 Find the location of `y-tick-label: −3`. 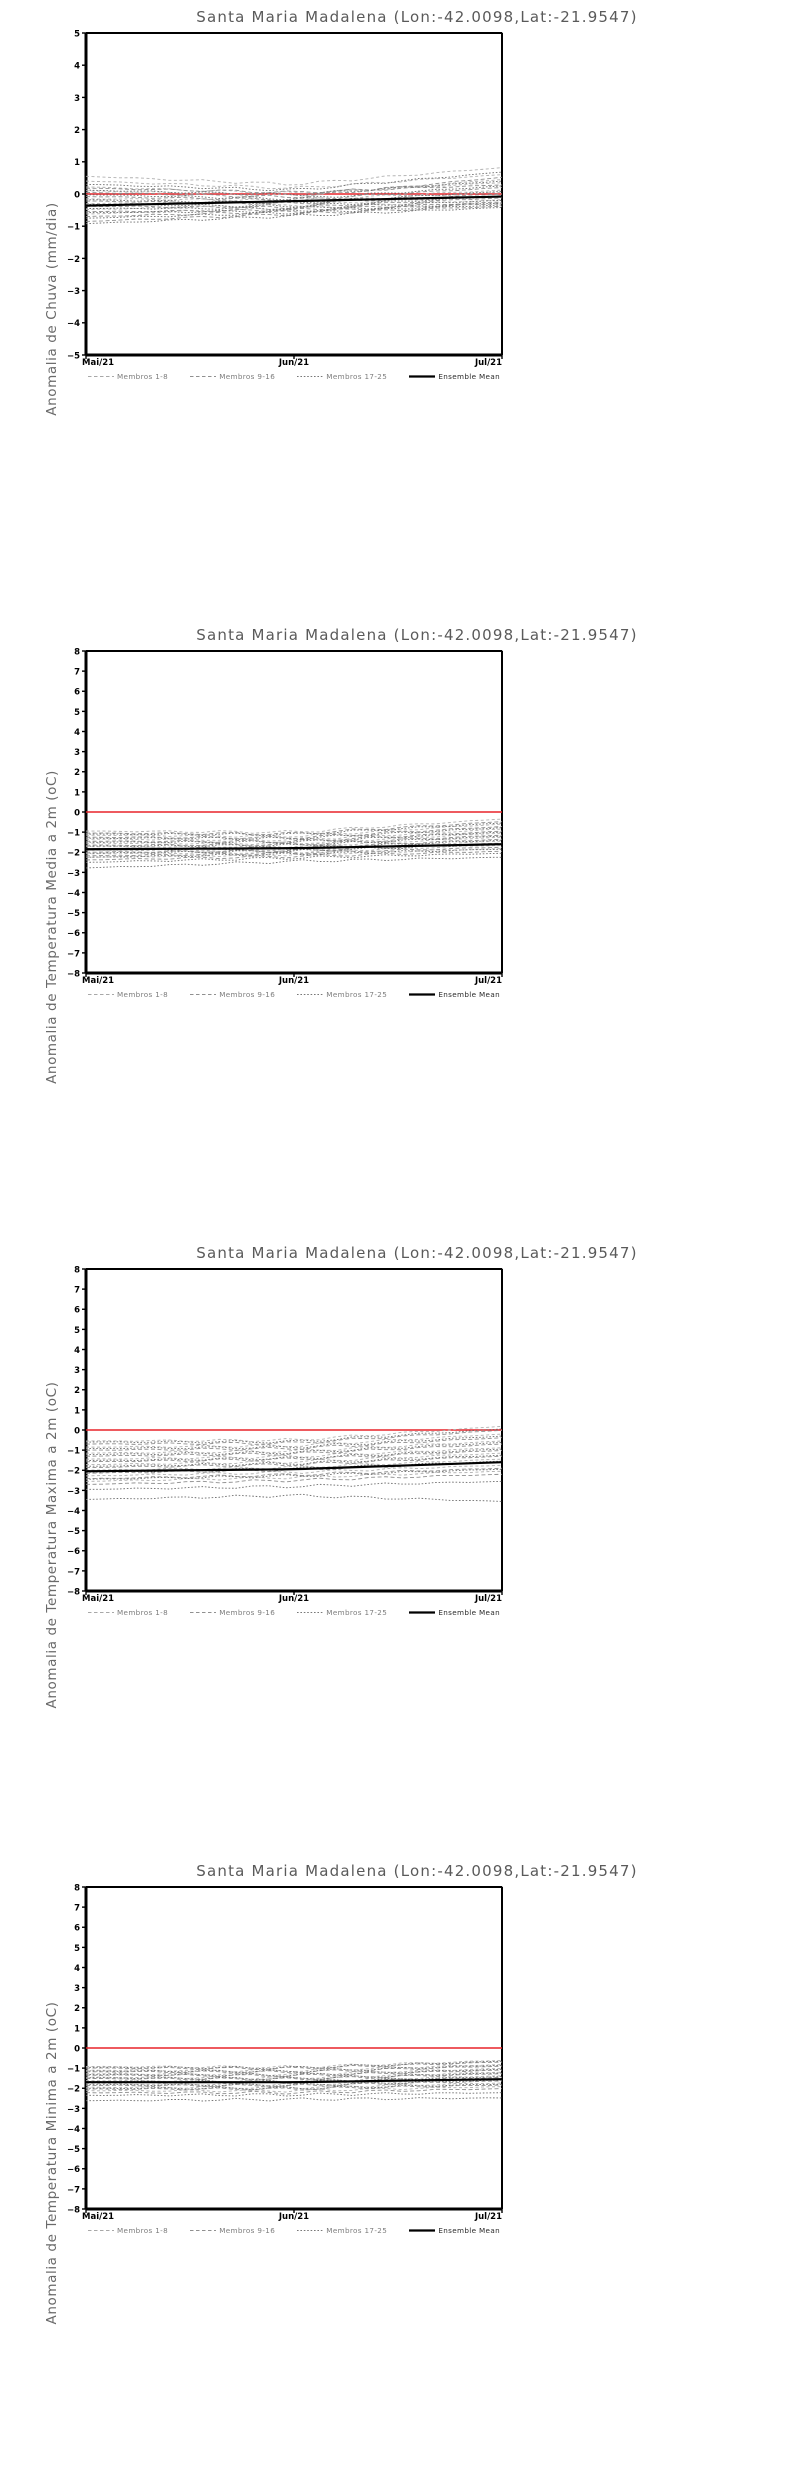

y-tick-label: −3 is located at coordinates (73, 1492).